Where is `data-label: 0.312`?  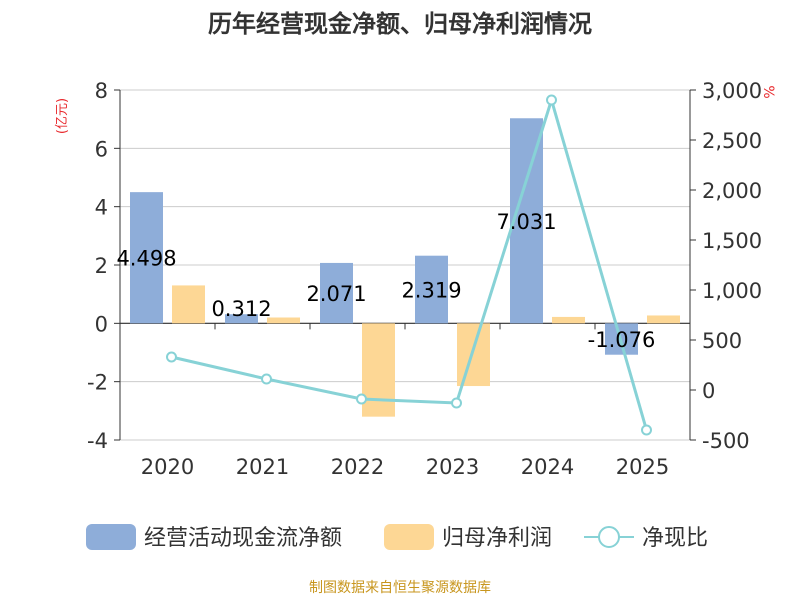
data-label: 0.312 is located at coordinates (241, 309).